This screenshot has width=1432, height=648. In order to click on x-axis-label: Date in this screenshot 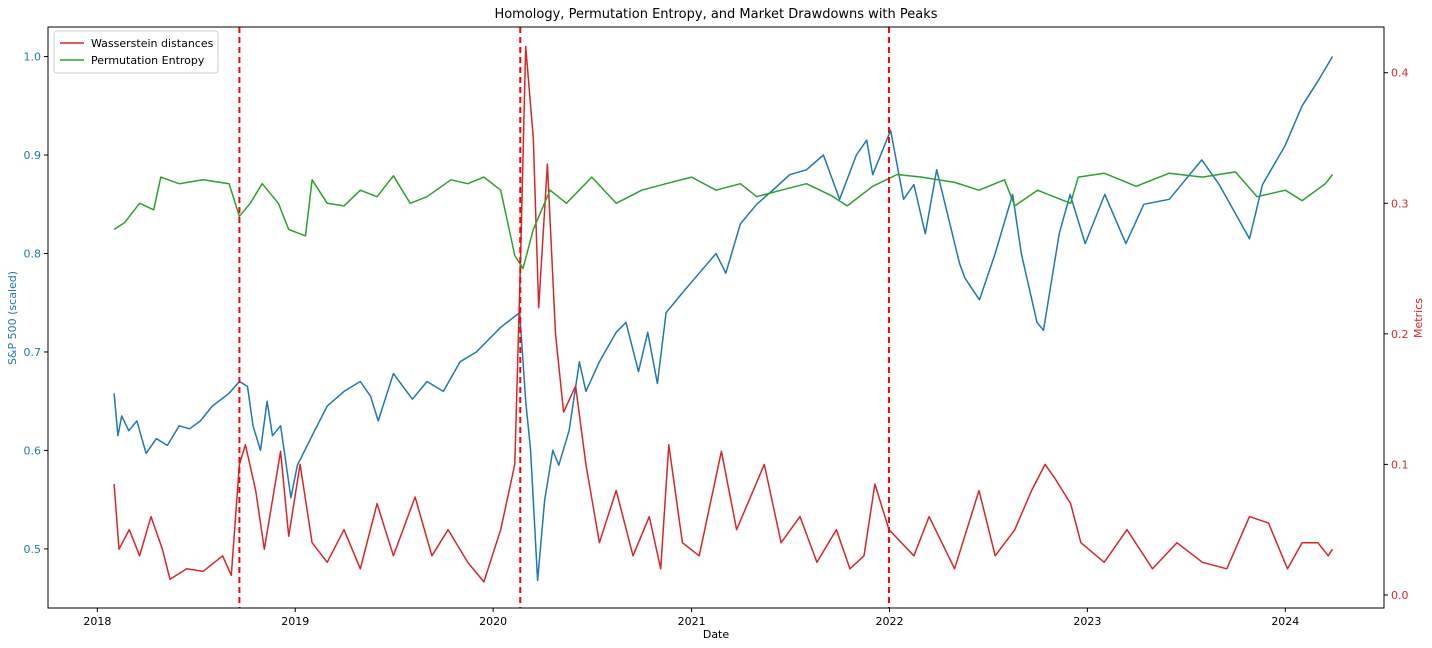, I will do `click(716, 634)`.